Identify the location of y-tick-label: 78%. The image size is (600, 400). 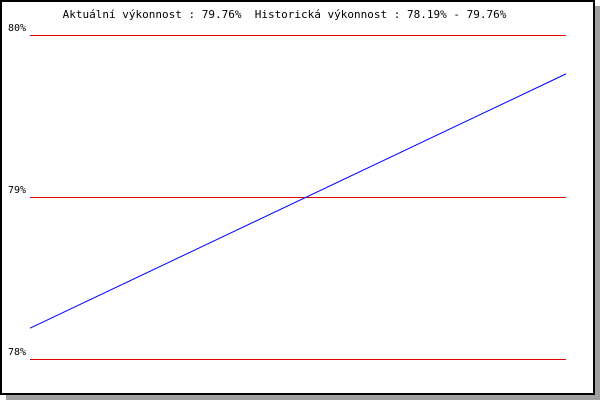
(17, 352).